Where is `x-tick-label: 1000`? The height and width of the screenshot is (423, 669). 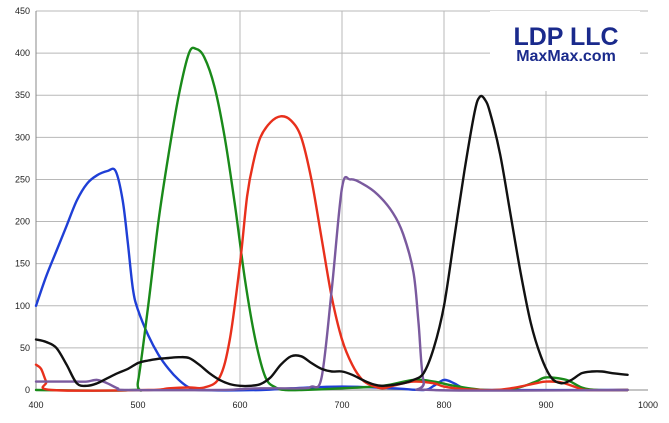 x-tick-label: 1000 is located at coordinates (648, 405).